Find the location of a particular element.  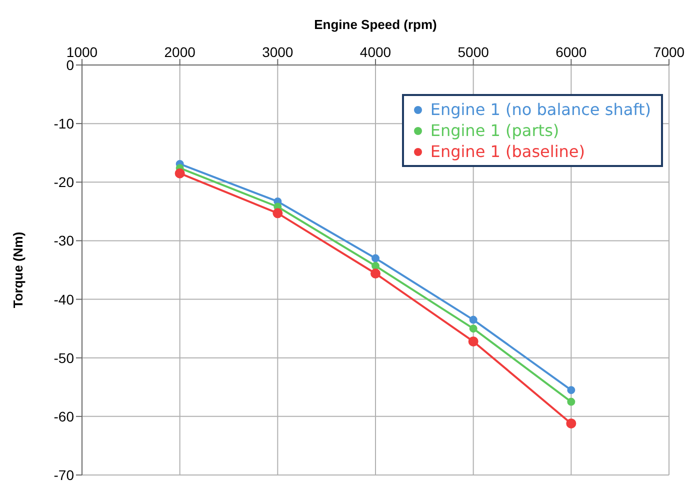

legend-label: Engine 1 (parts) is located at coordinates (494, 130).